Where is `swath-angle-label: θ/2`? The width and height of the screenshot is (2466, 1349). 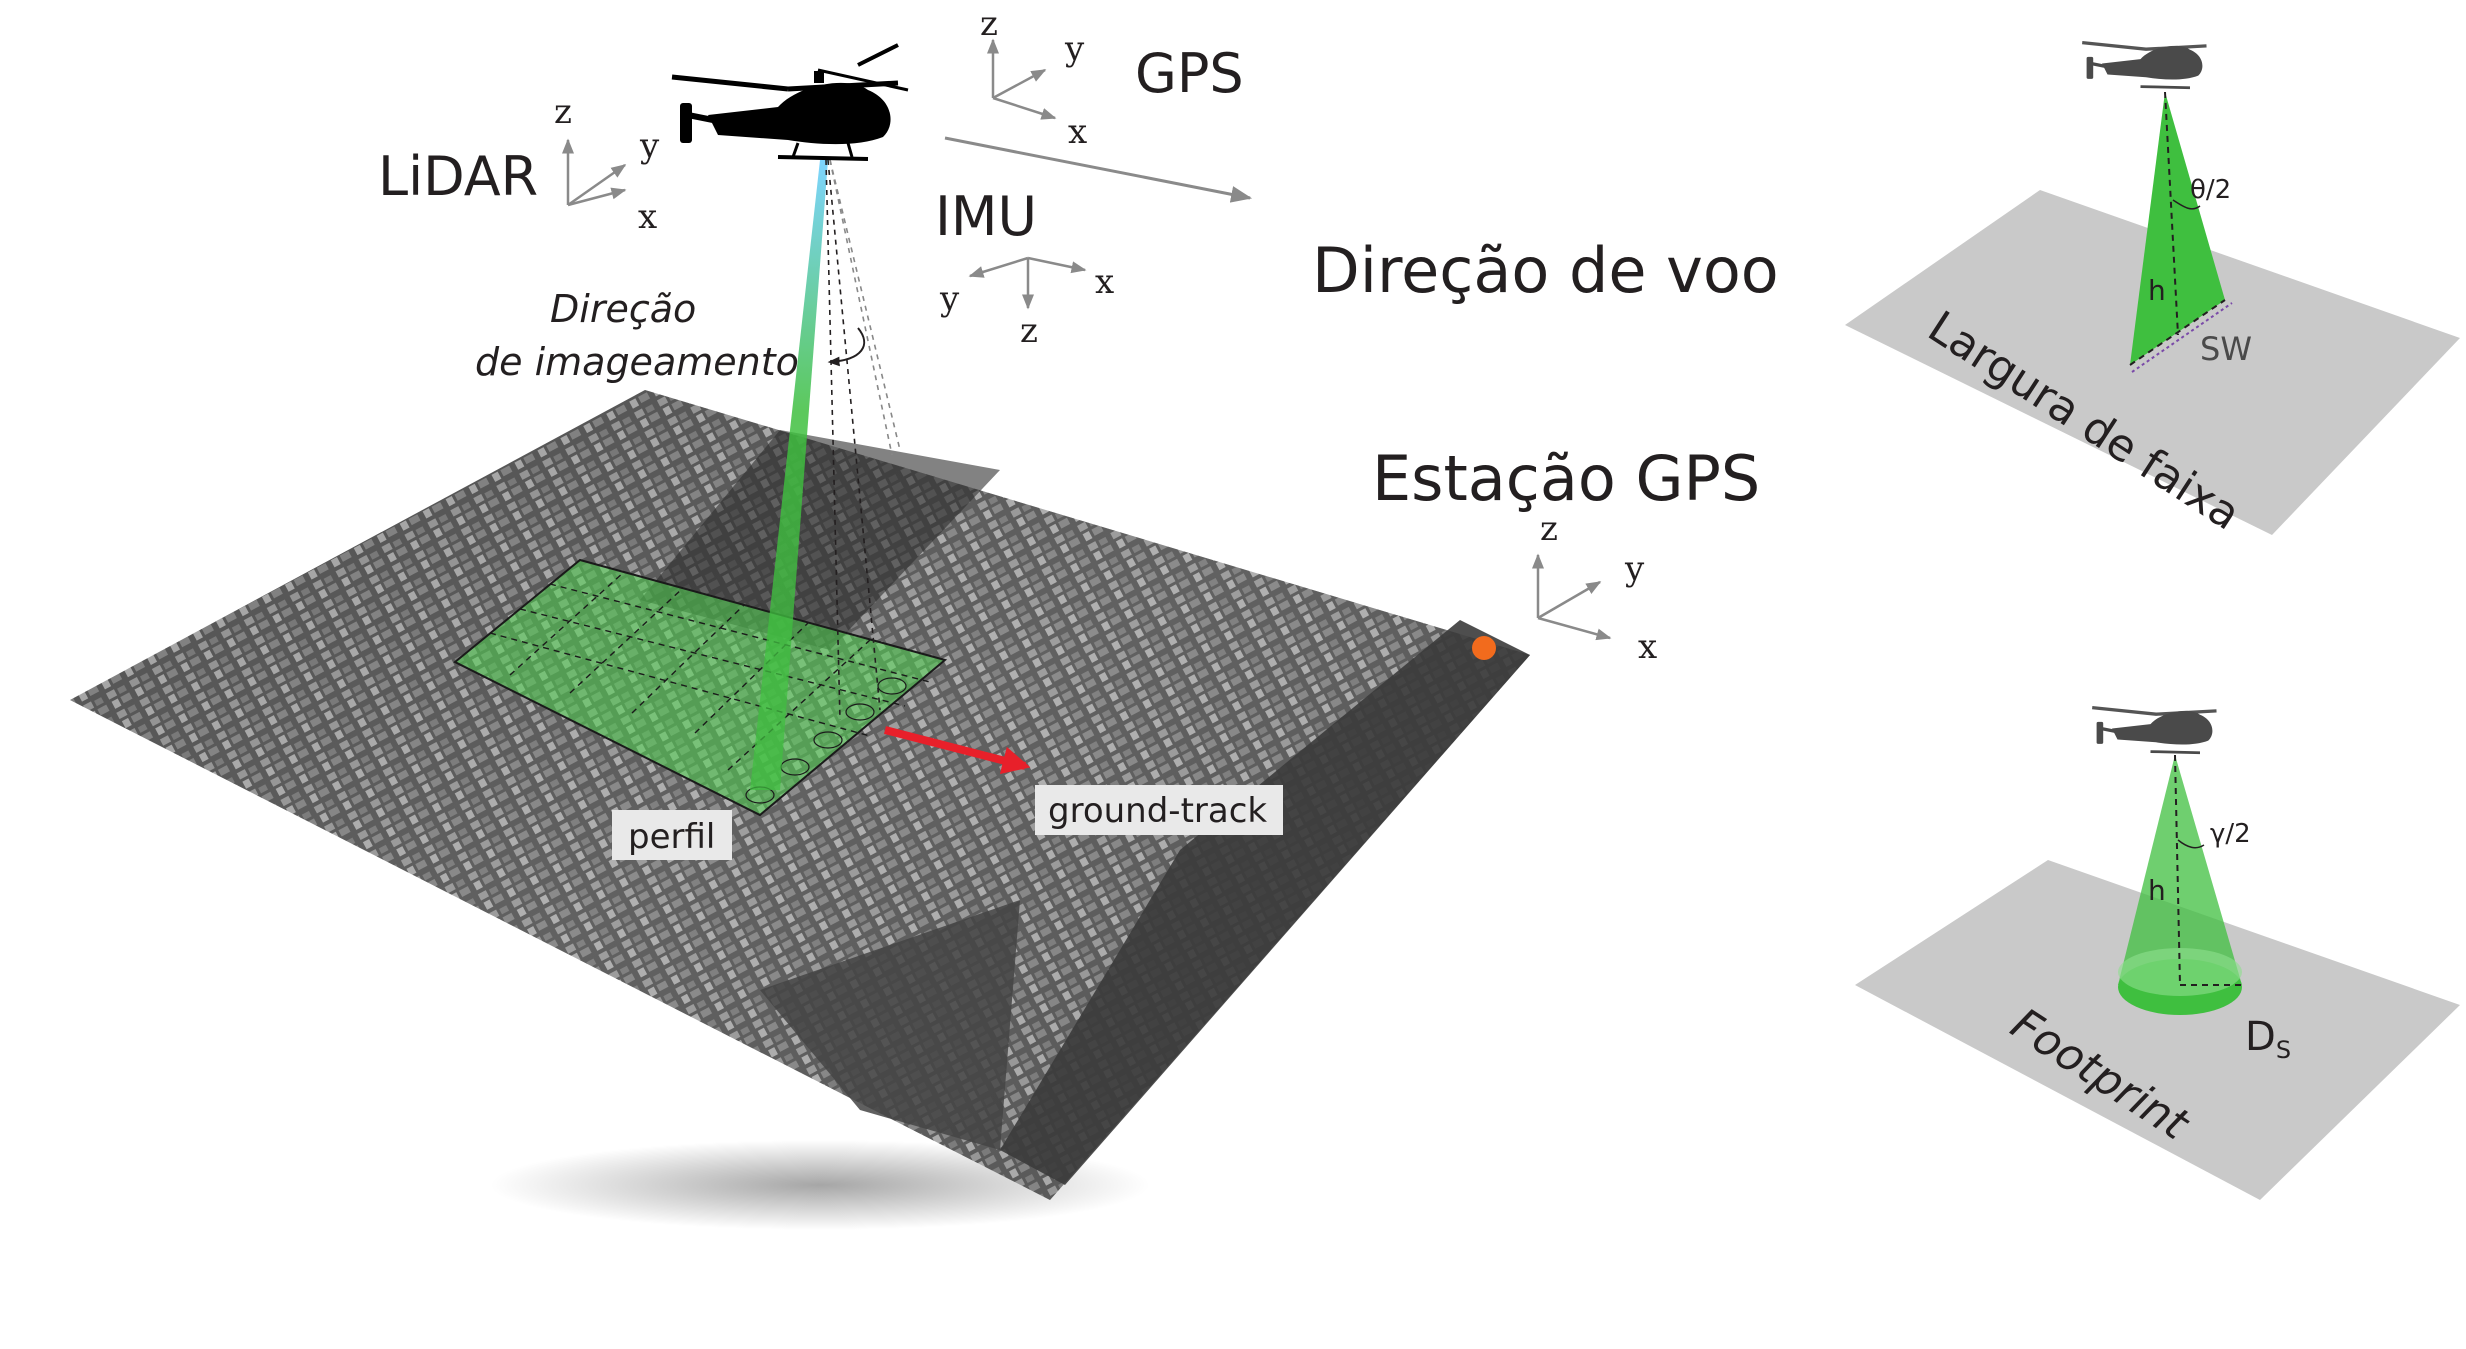
swath-angle-label: θ/2 is located at coordinates (2210, 190).